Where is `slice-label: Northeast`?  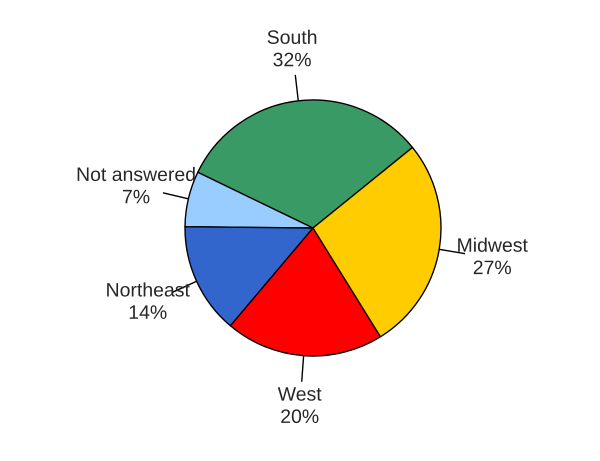
slice-label: Northeast is located at coordinates (148, 289).